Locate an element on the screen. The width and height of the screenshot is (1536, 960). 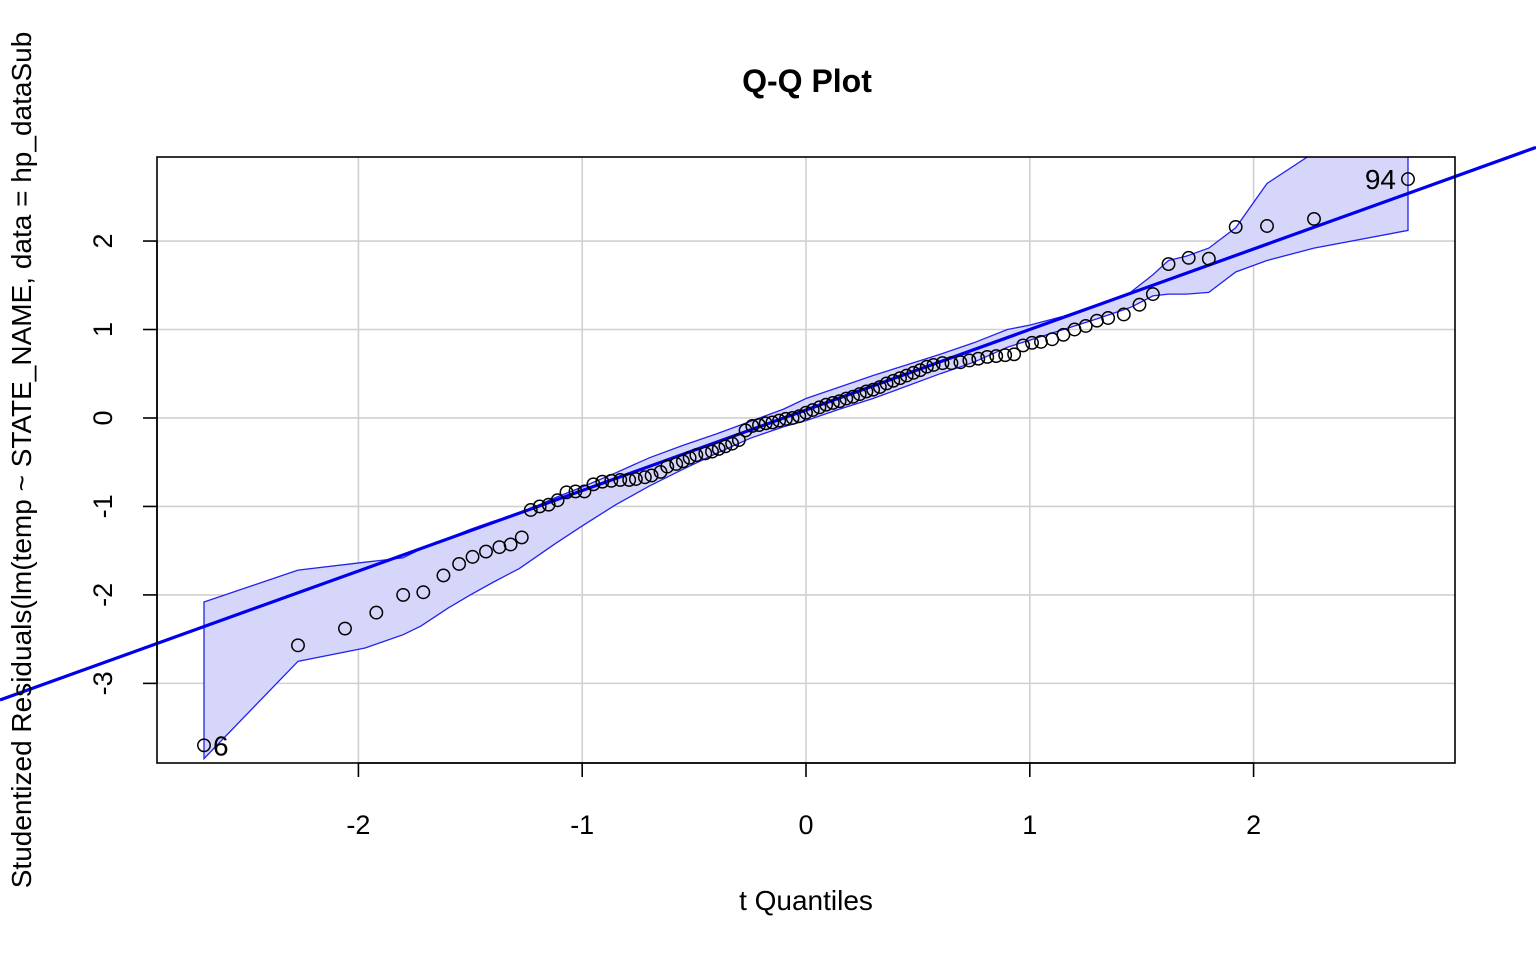
y-tick-label-0: -3 is located at coordinates (103, 683).